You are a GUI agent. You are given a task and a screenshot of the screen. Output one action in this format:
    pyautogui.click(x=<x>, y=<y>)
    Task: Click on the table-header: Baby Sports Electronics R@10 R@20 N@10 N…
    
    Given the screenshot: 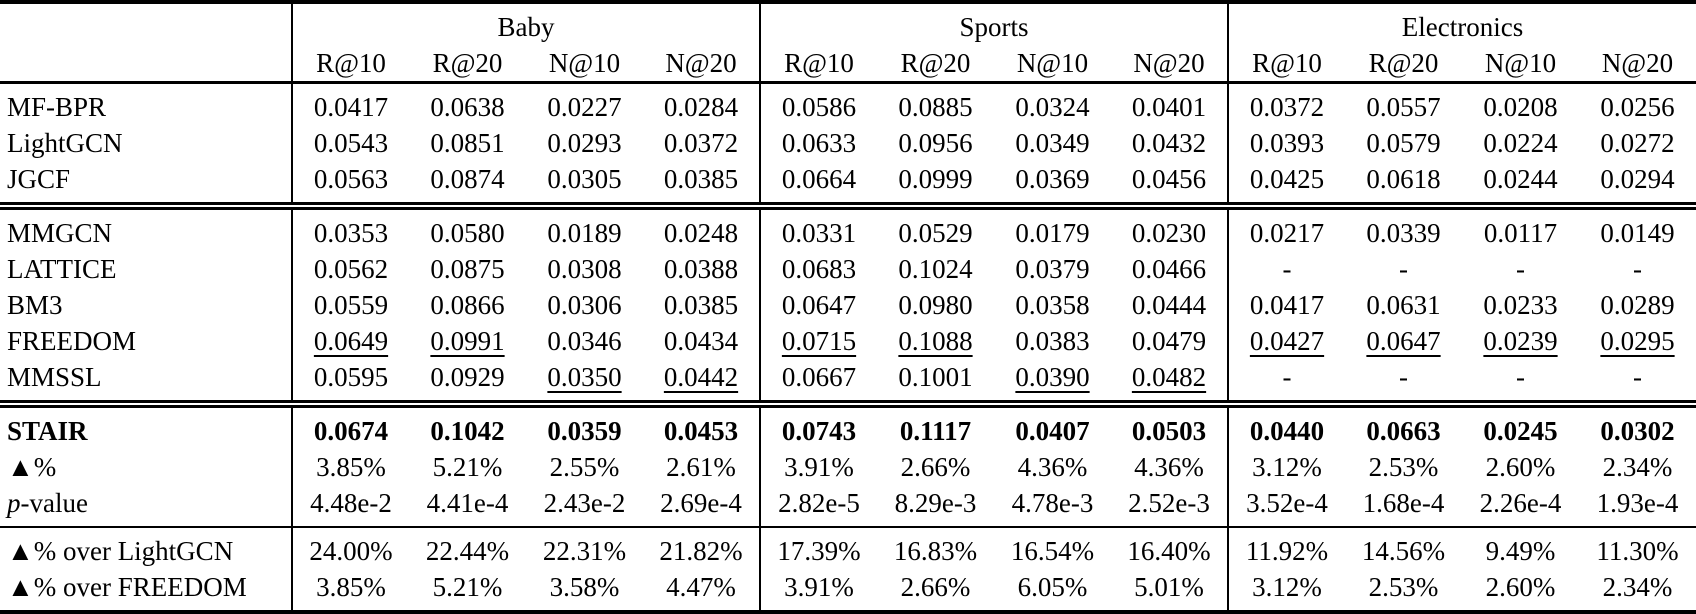 What is the action you would take?
    pyautogui.click(x=848, y=43)
    